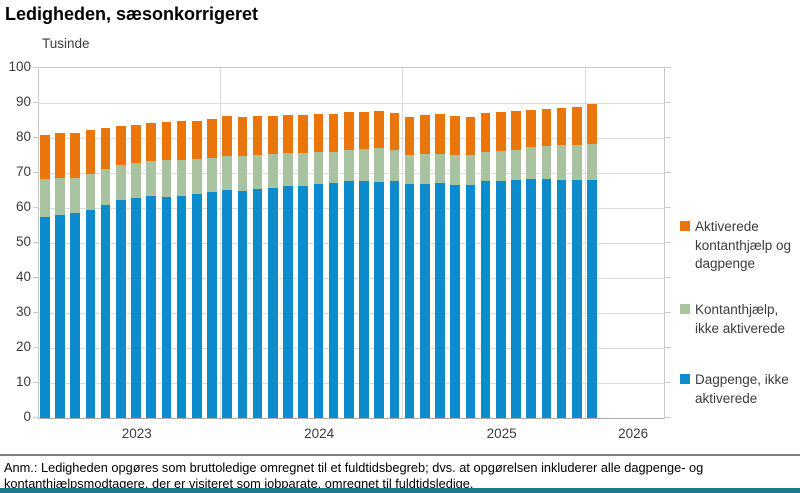 Image resolution: width=800 pixels, height=493 pixels. I want to click on legend-swatch-dagpenge, so click(685, 379).